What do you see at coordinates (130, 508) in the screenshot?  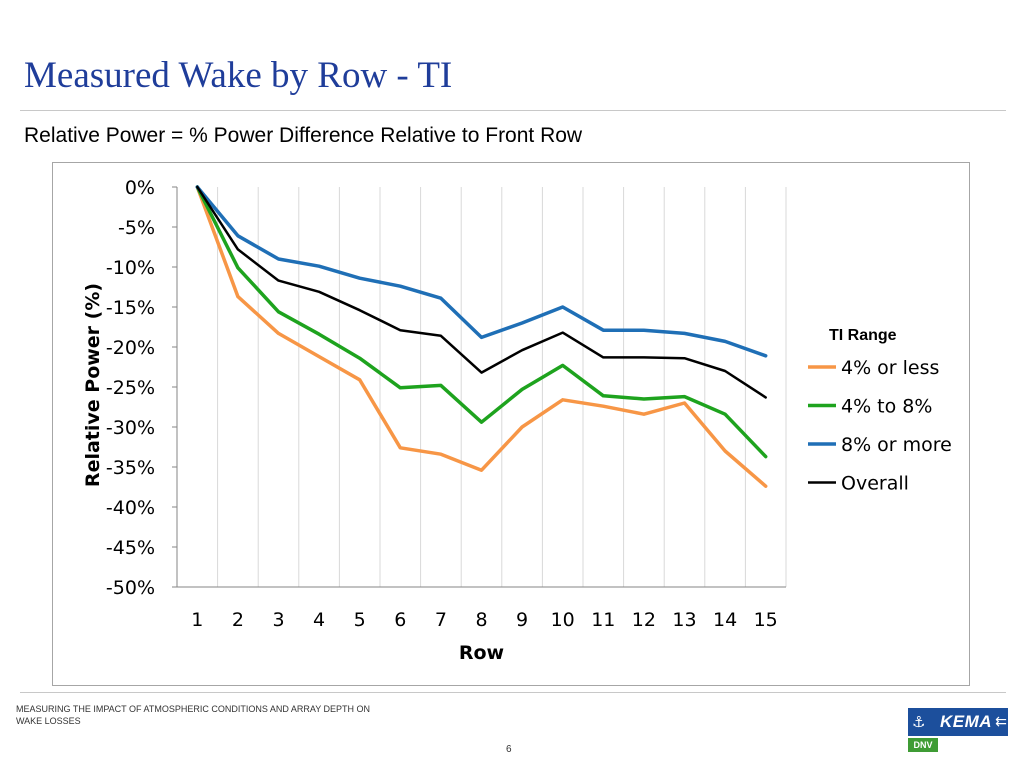 I see `y-tick-label: -40%` at bounding box center [130, 508].